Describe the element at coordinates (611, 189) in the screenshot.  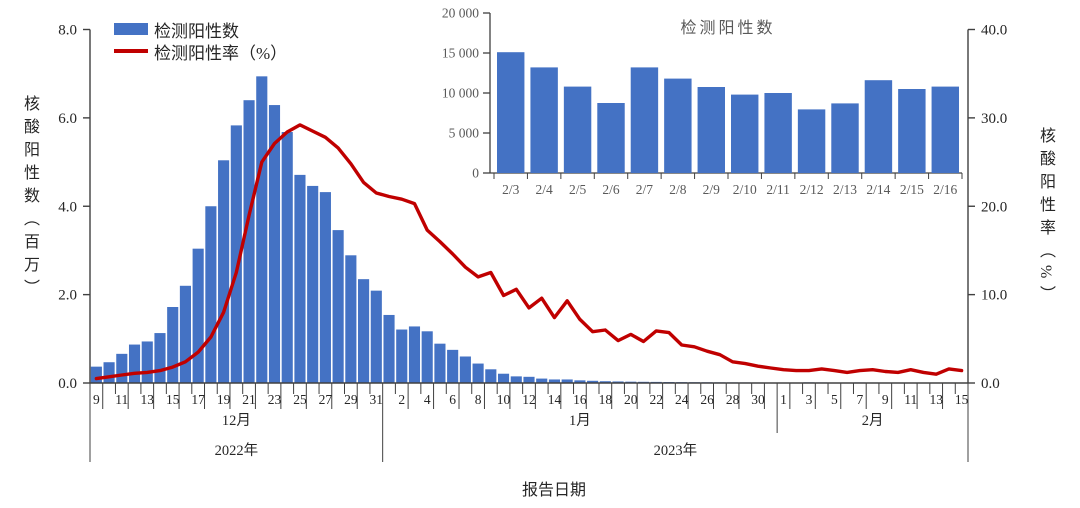
I see `inset-category-label: 2/6` at that location.